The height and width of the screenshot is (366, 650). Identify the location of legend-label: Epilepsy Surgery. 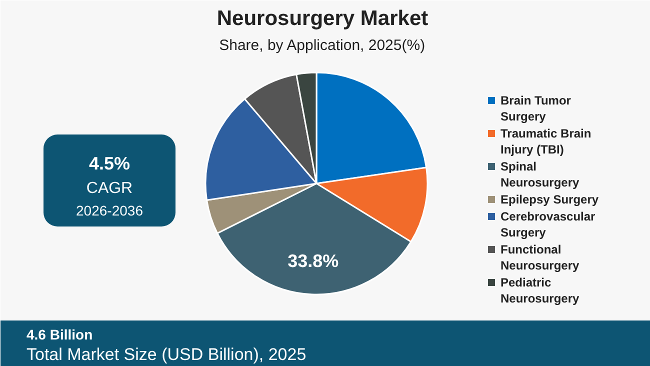
(549, 199).